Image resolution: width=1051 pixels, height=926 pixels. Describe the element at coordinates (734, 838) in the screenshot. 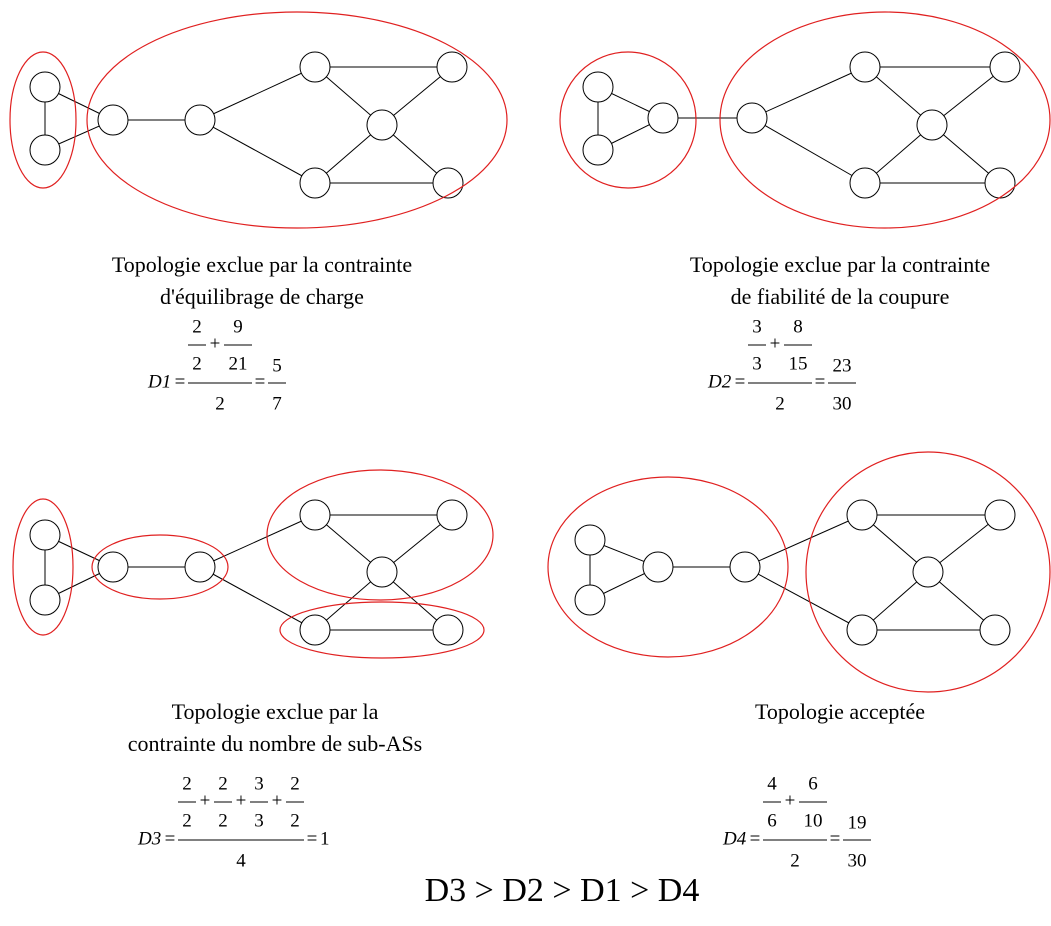

I see `formula-name: D4` at that location.